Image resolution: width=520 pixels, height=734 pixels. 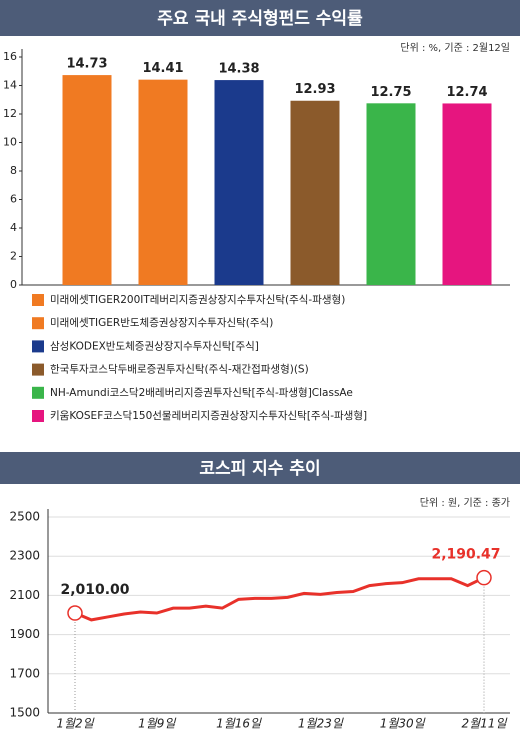 What do you see at coordinates (201, 393) in the screenshot?
I see `legend-label: NH-Amundi코스닥2배레버리지증권투자신탁[주식-파생형]ClassAe` at bounding box center [201, 393].